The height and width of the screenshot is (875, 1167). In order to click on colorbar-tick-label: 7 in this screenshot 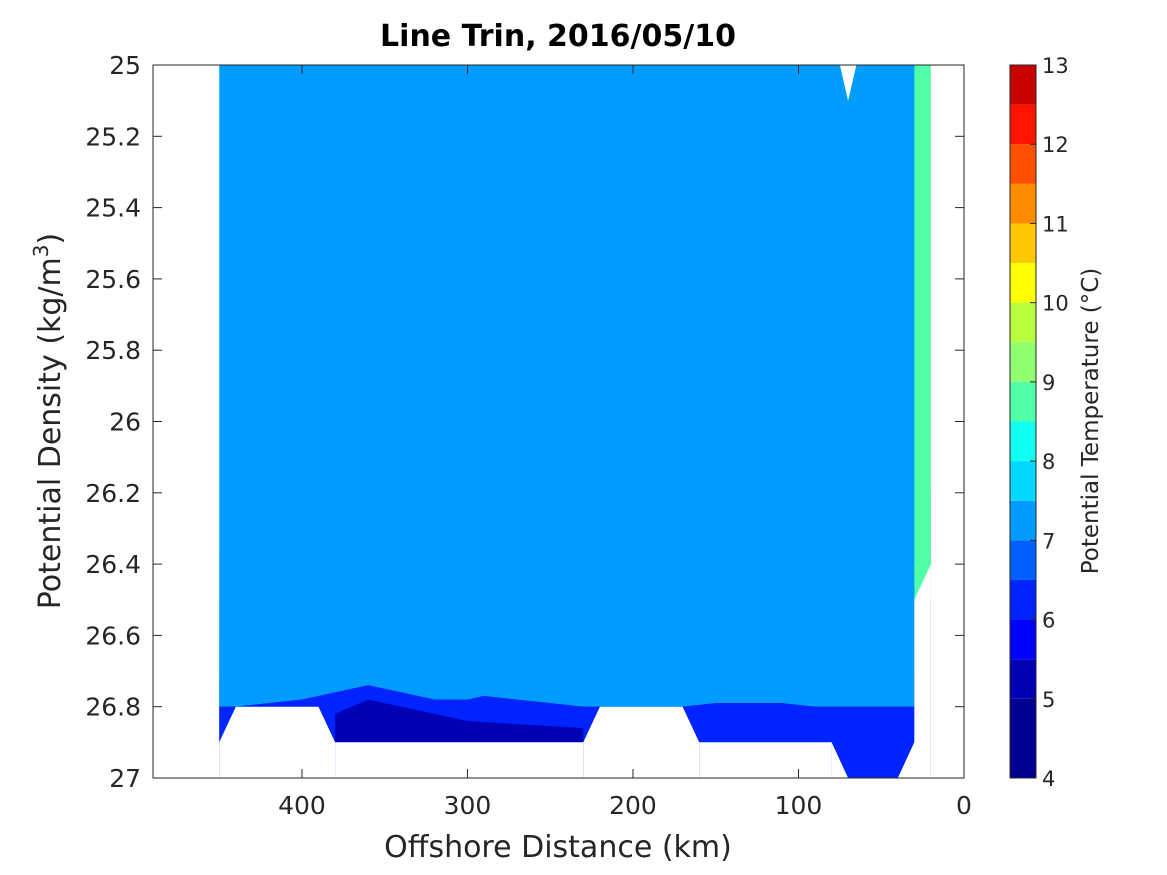, I will do `click(1048, 541)`.